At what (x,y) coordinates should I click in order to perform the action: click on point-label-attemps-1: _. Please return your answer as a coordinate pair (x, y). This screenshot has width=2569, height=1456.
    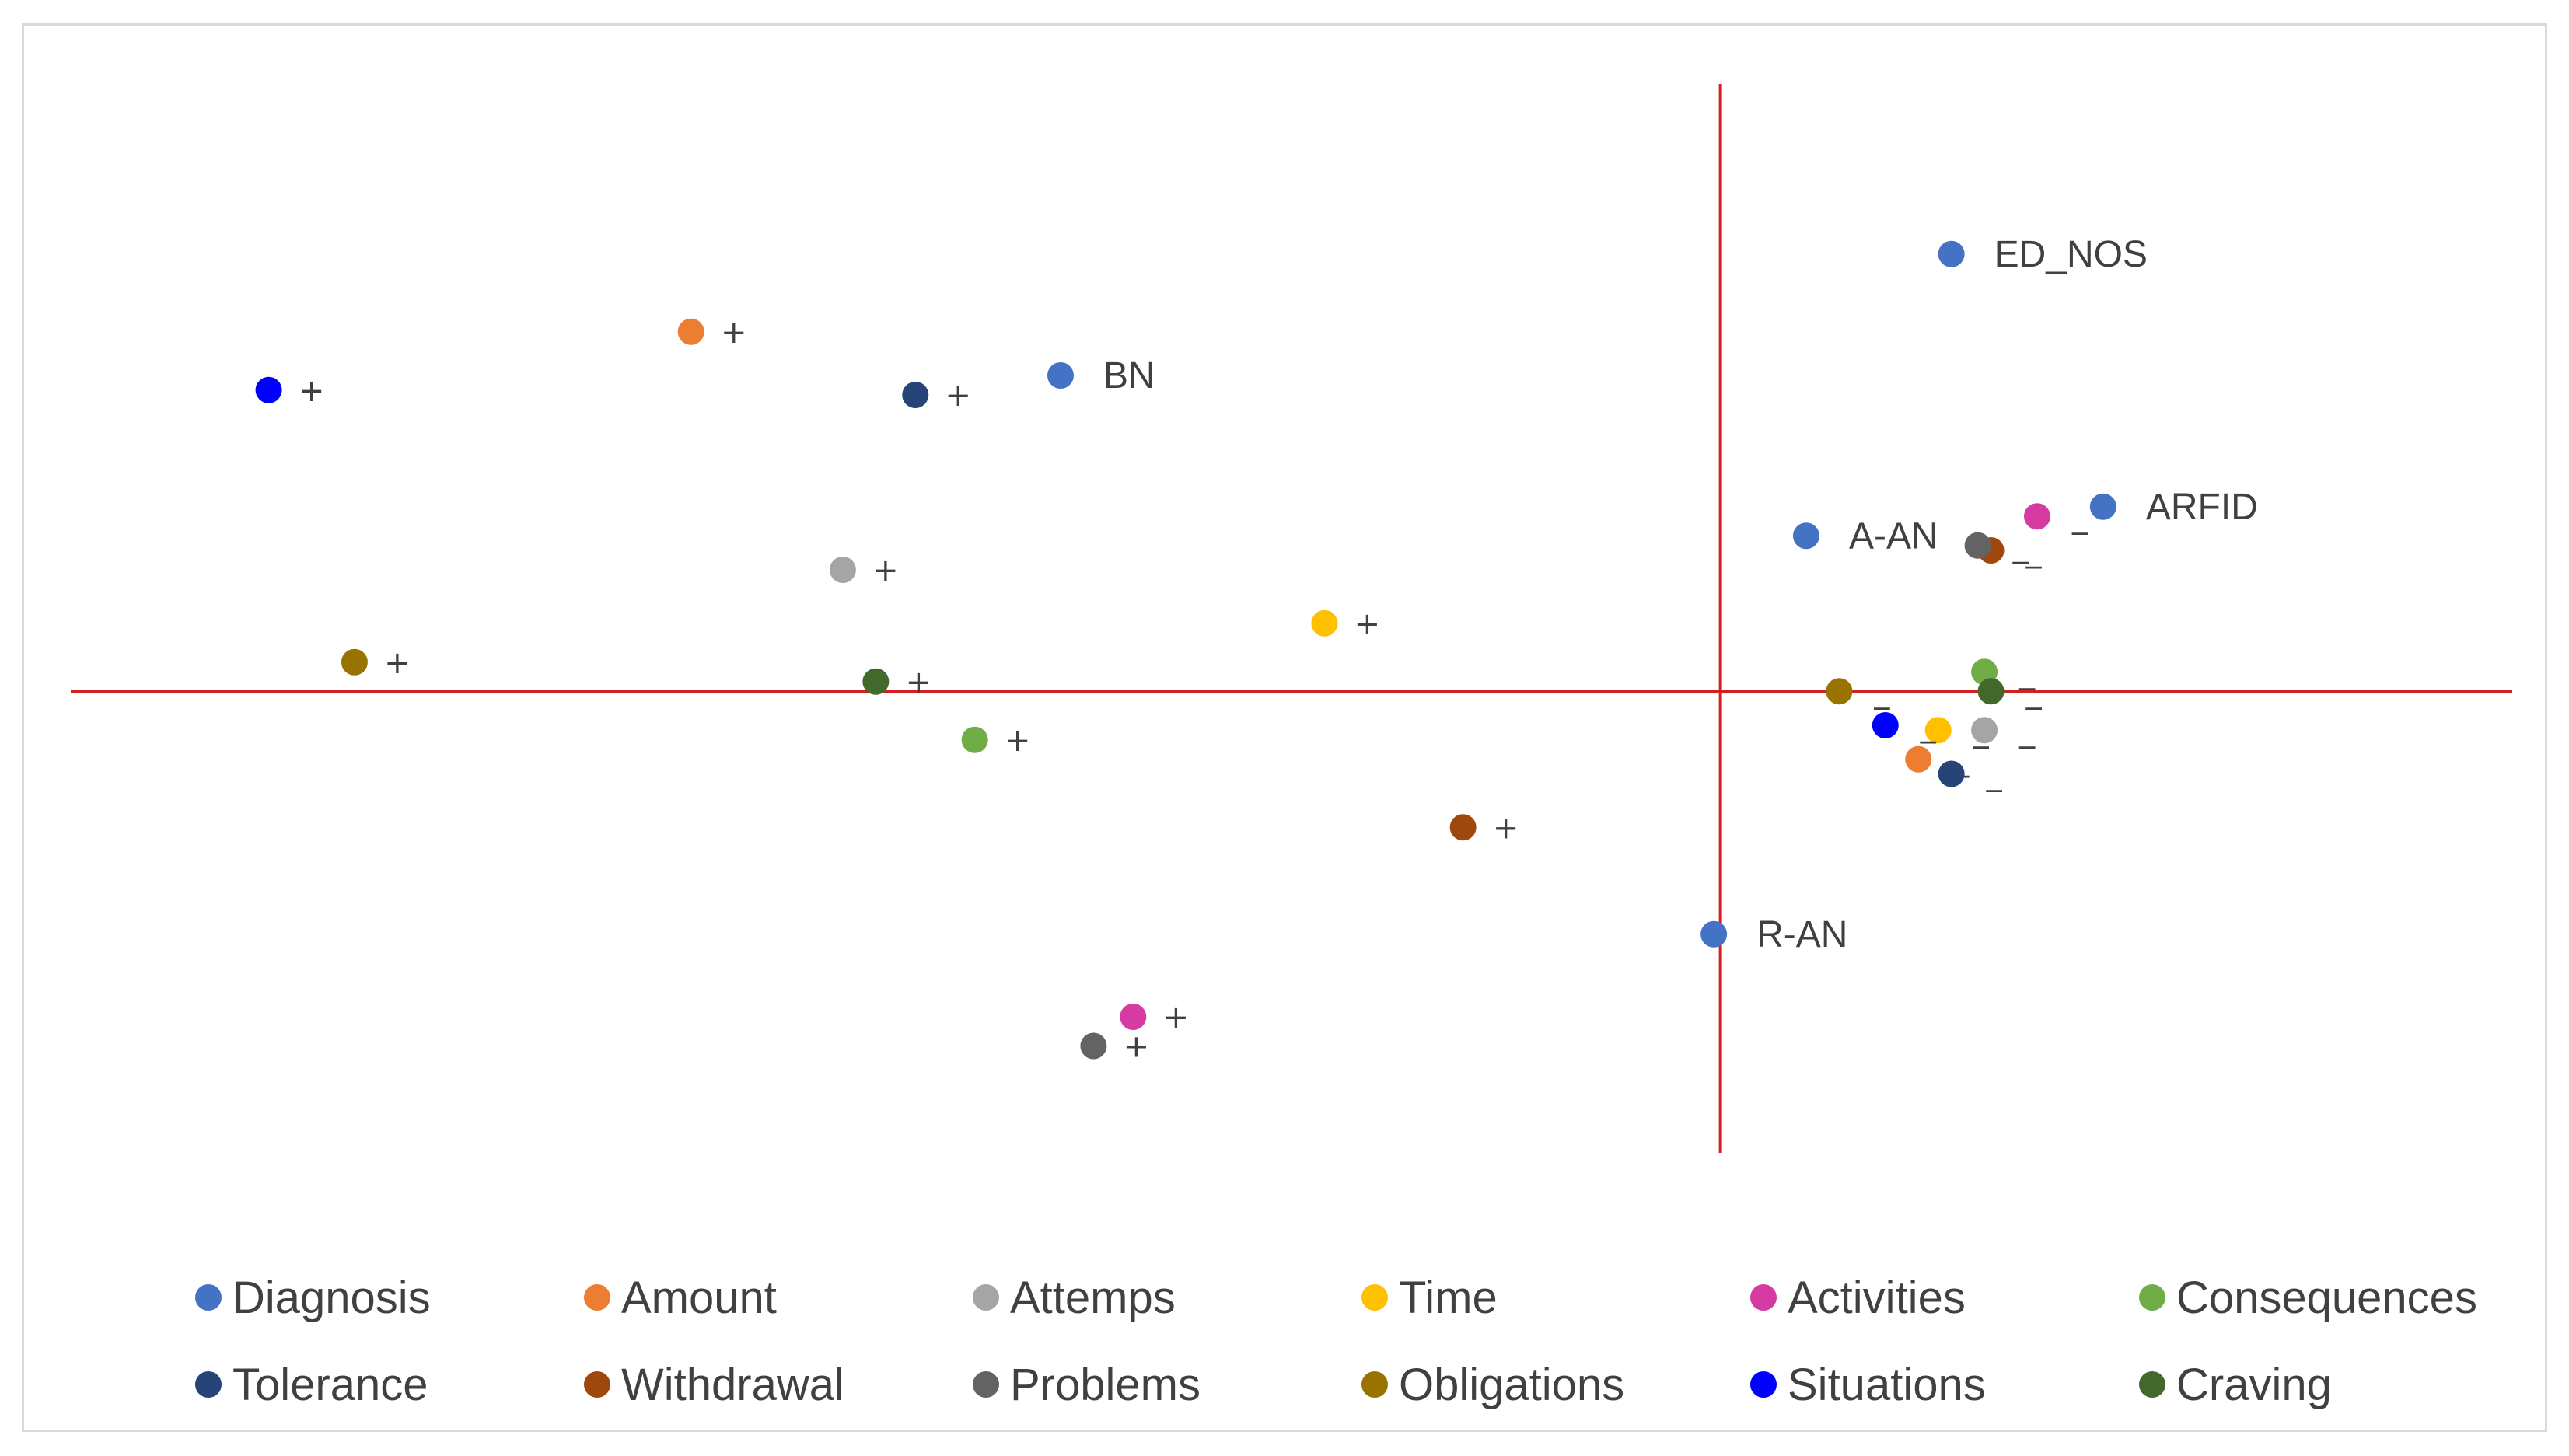
    Looking at the image, I should click on (2027, 731).